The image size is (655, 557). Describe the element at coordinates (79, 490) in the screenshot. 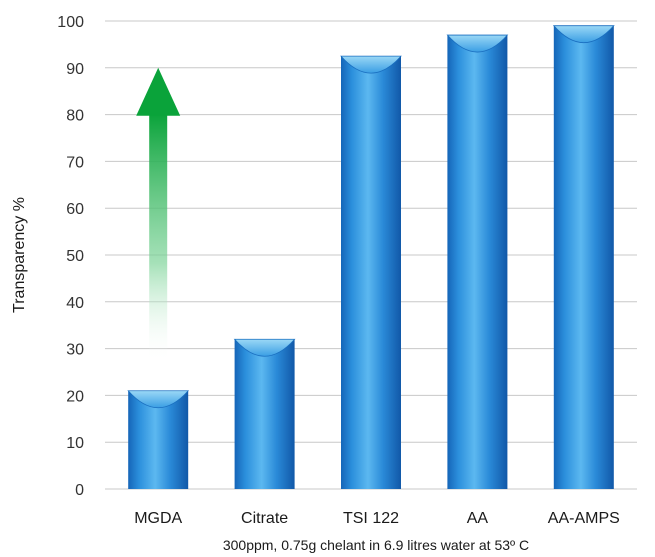

I see `y-tick-label: 0` at that location.